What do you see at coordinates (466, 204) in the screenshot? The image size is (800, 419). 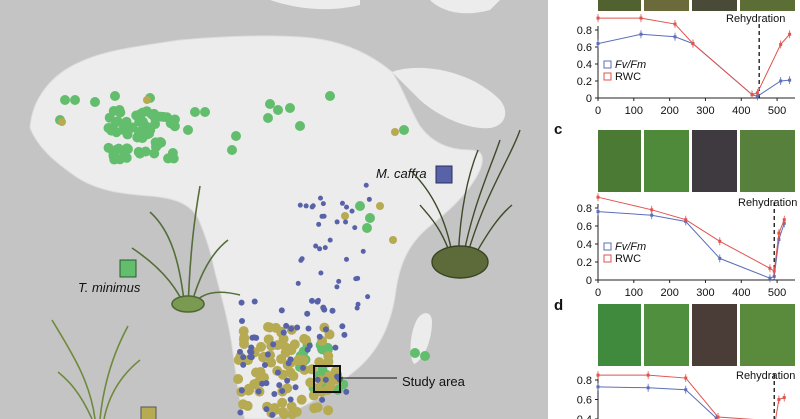 I see `m-caffra-grass-illustration` at bounding box center [466, 204].